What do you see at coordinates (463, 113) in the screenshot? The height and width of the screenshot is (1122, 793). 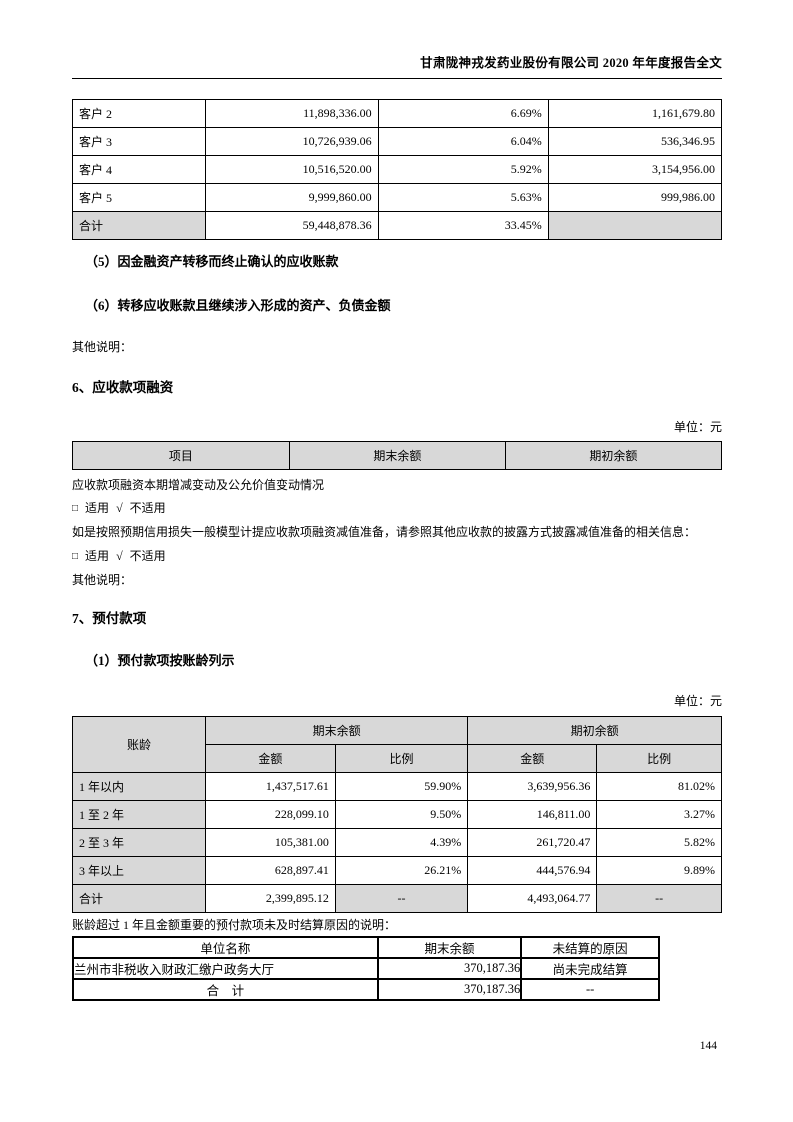 I see `ratio-cell: 6.69%` at bounding box center [463, 113].